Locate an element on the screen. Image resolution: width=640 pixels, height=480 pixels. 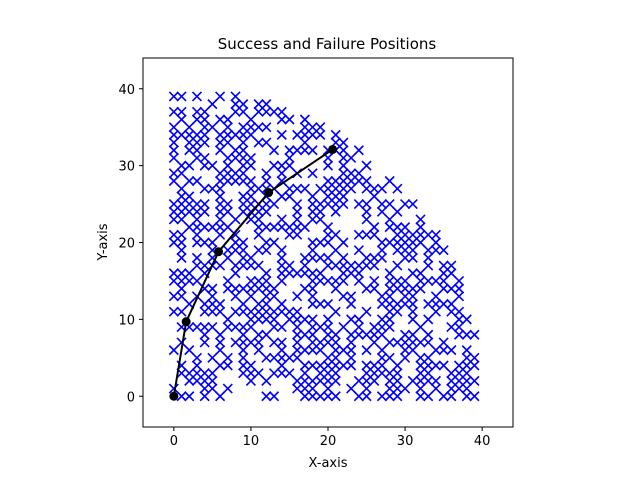
y-axis-label: Y-axis is located at coordinates (103, 242).